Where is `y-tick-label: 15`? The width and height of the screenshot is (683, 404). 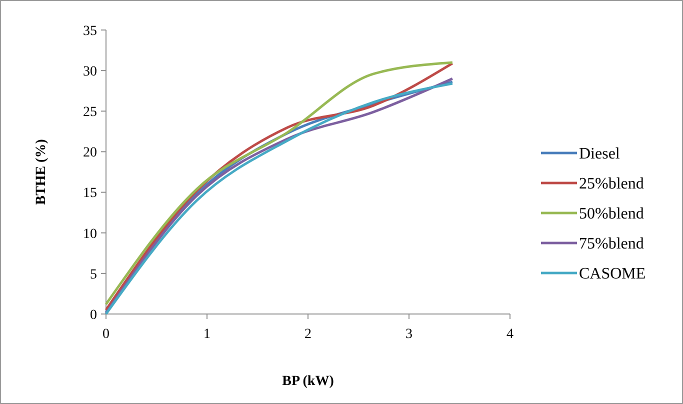
y-tick-label: 15 is located at coordinates (90, 194).